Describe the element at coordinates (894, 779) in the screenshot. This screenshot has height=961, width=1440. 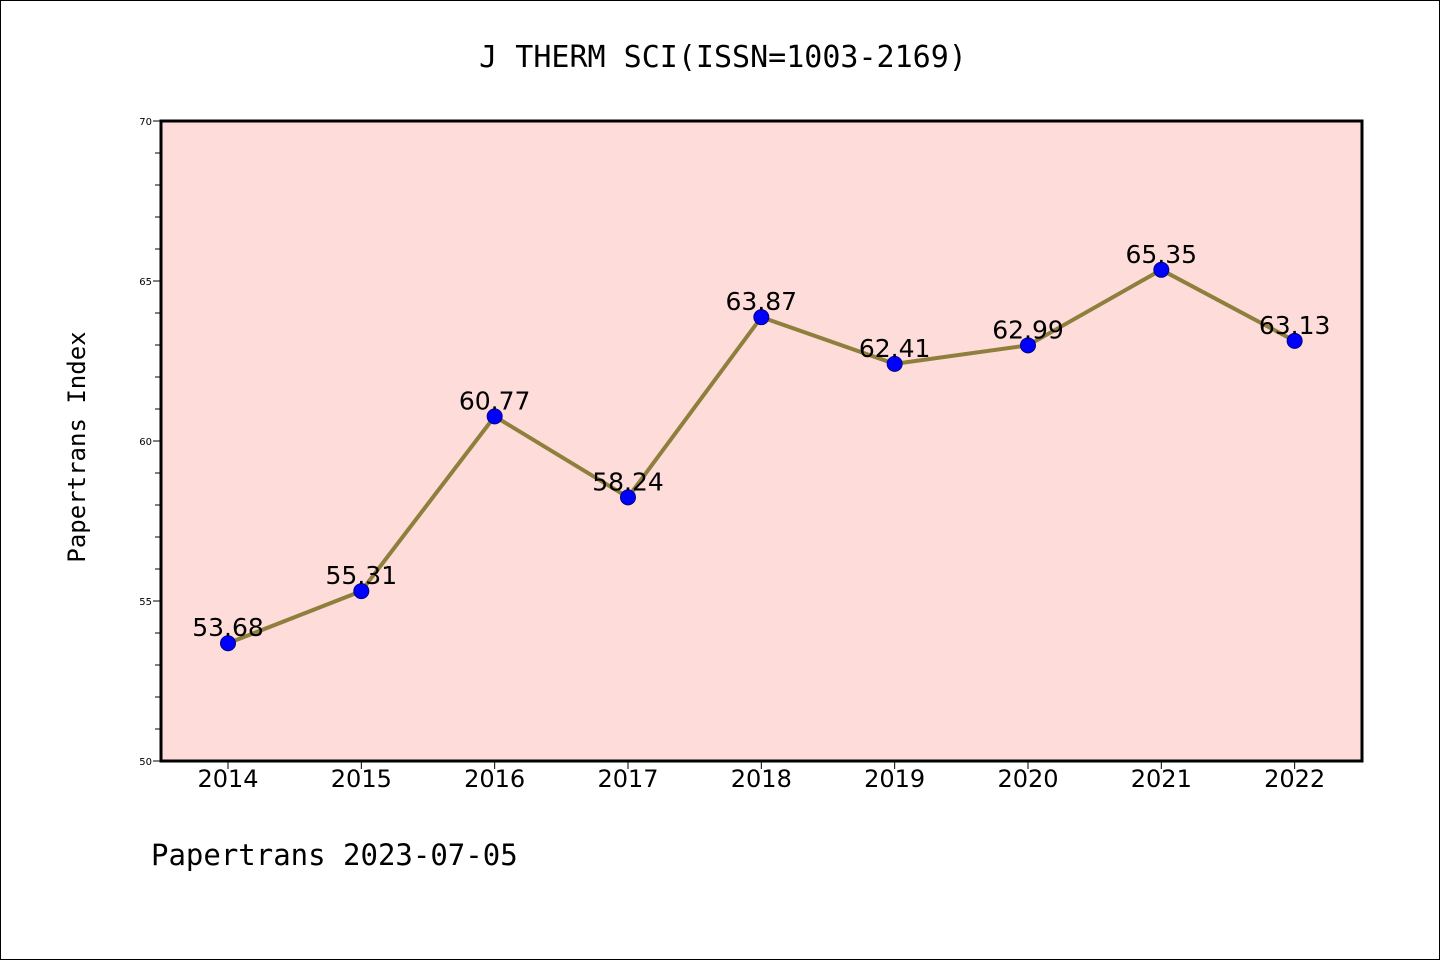
I see `x-tick-label: 2019` at that location.